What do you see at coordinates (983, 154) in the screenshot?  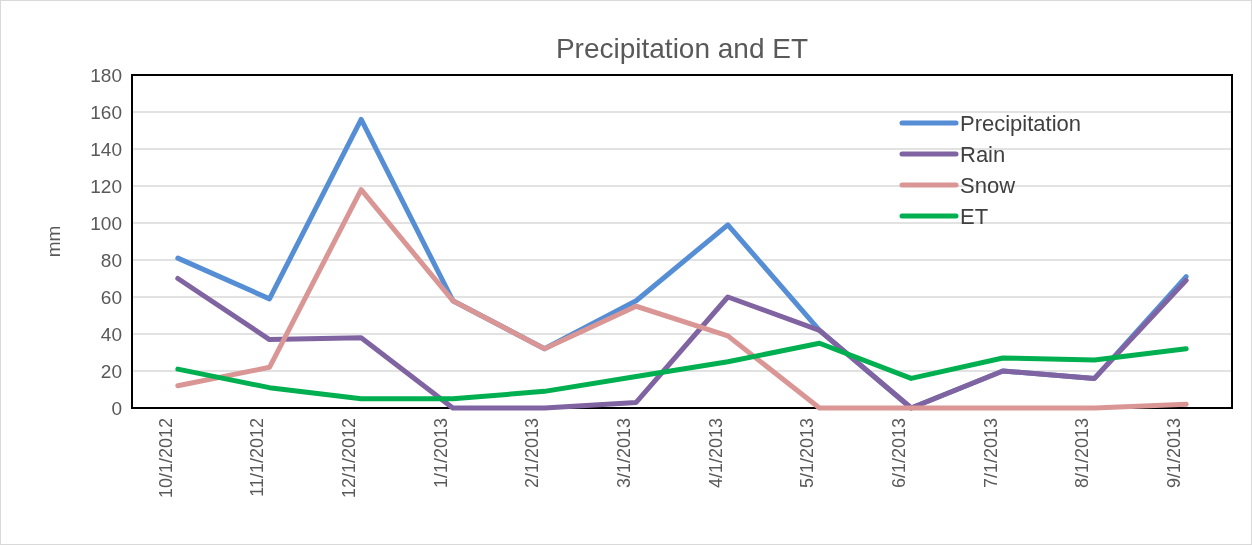 I see `legend-label: Rain` at bounding box center [983, 154].